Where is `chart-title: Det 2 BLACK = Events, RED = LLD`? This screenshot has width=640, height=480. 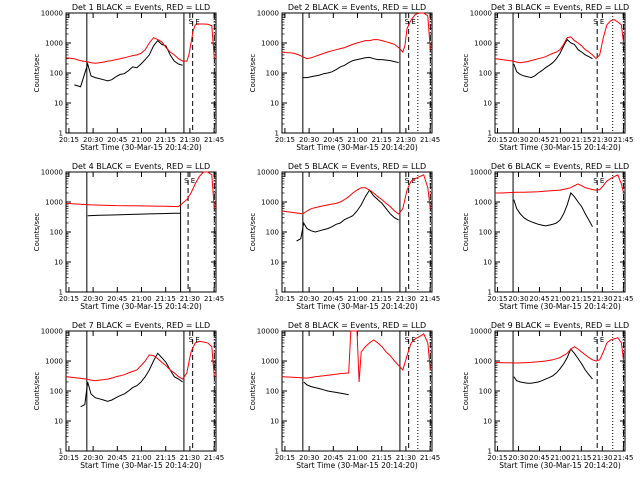
chart-title: Det 2 BLACK = Events, RED = LLD is located at coordinates (357, 7).